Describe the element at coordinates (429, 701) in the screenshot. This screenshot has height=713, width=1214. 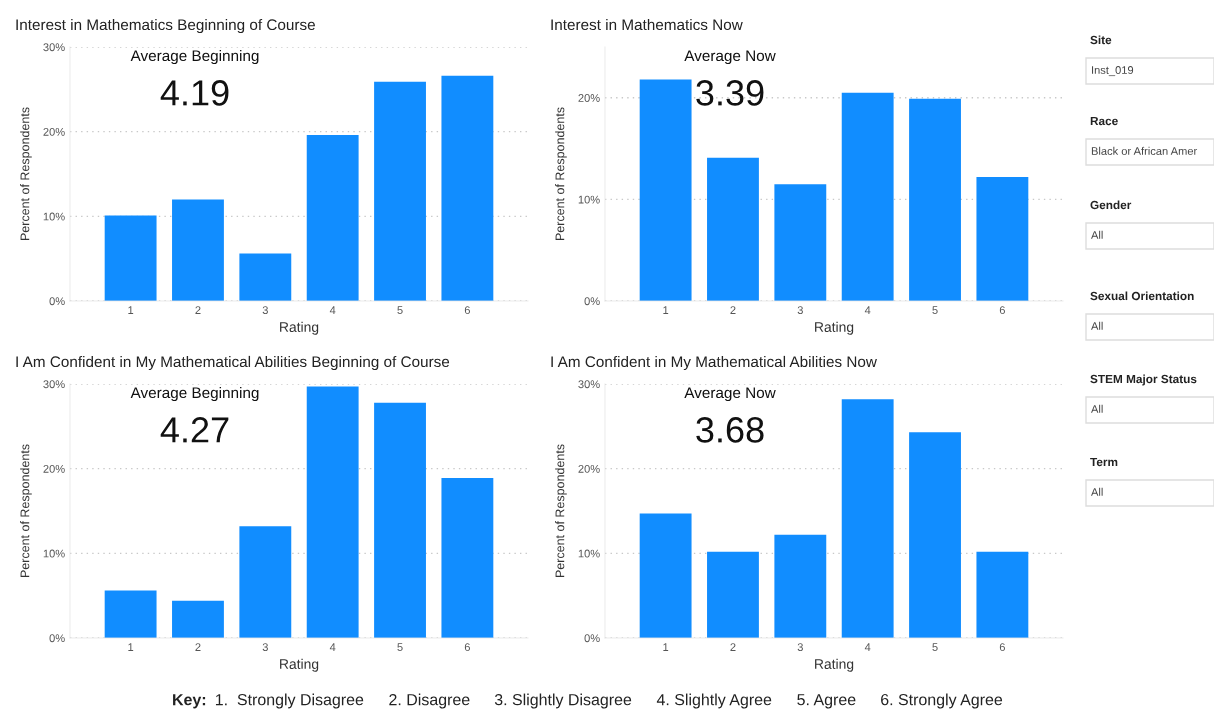
I see `text: 2. Disagree` at that location.